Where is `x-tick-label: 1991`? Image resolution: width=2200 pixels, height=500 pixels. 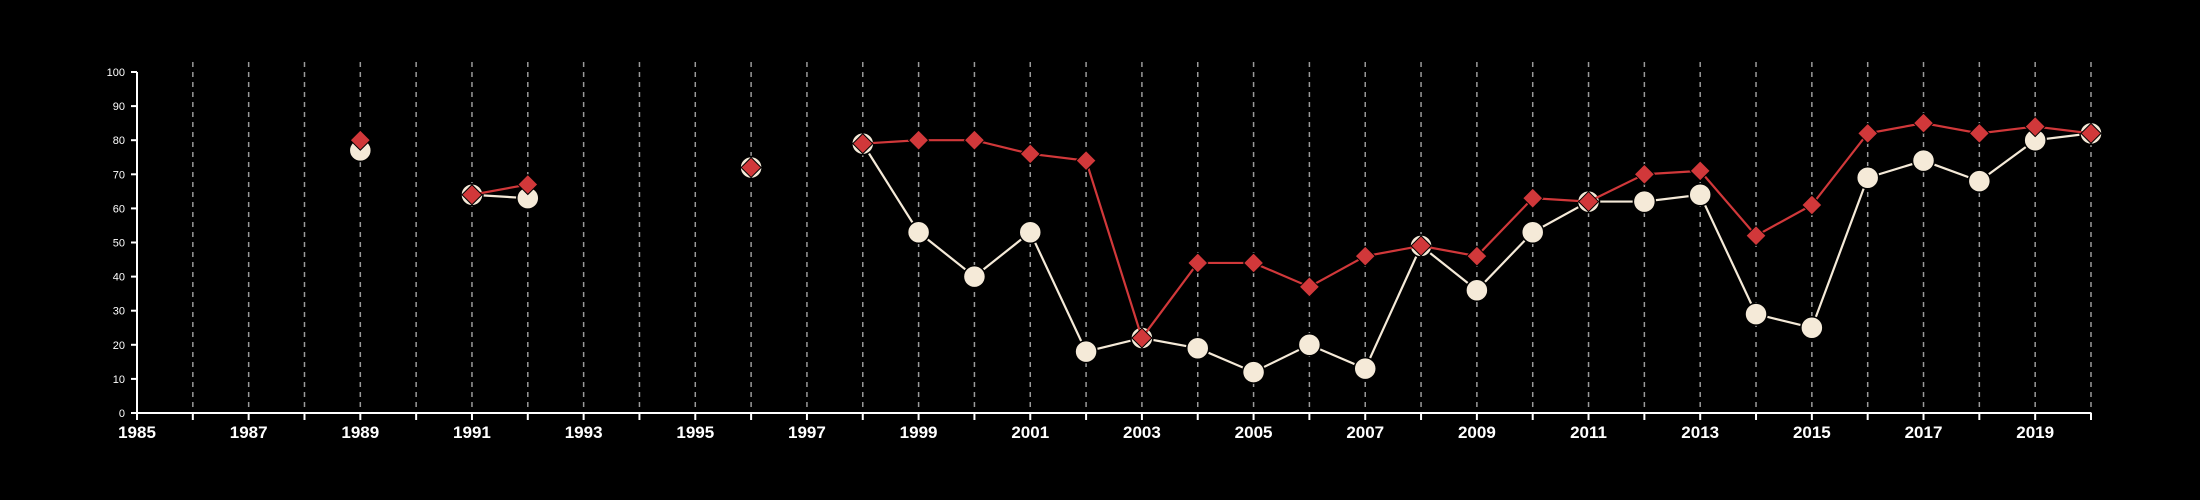 x-tick-label: 1991 is located at coordinates (472, 432).